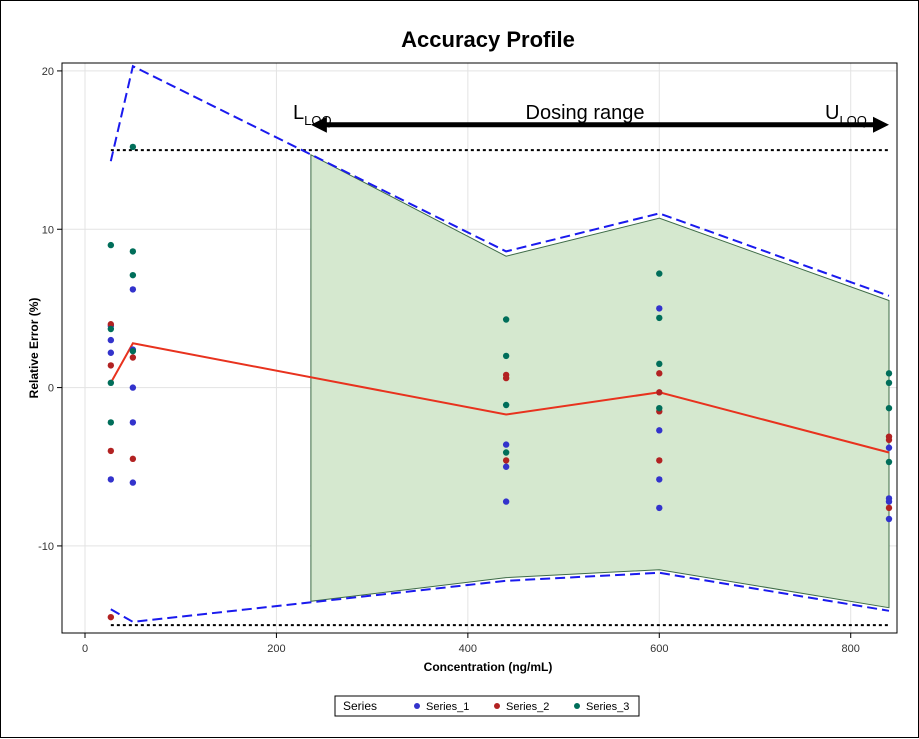 The image size is (919, 739). I want to click on mean-bias-line, so click(499, 398).